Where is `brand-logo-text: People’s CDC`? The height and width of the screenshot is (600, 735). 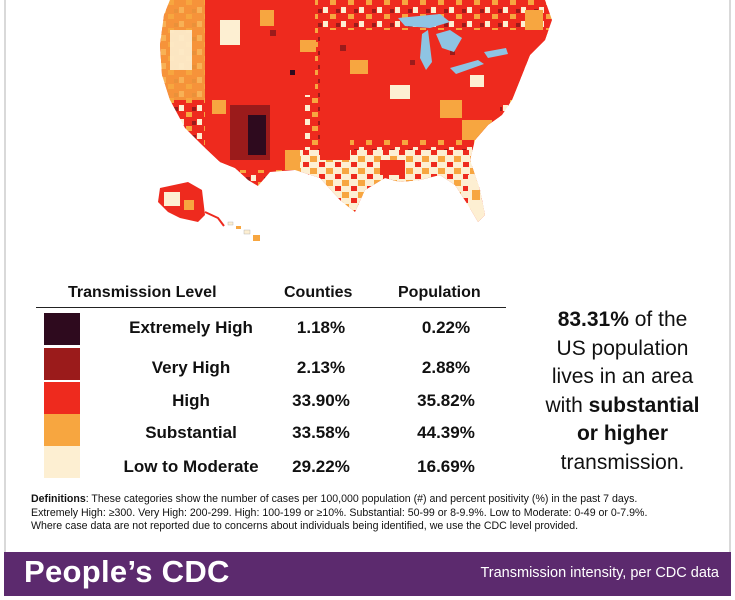 brand-logo-text: People’s CDC is located at coordinates (127, 571).